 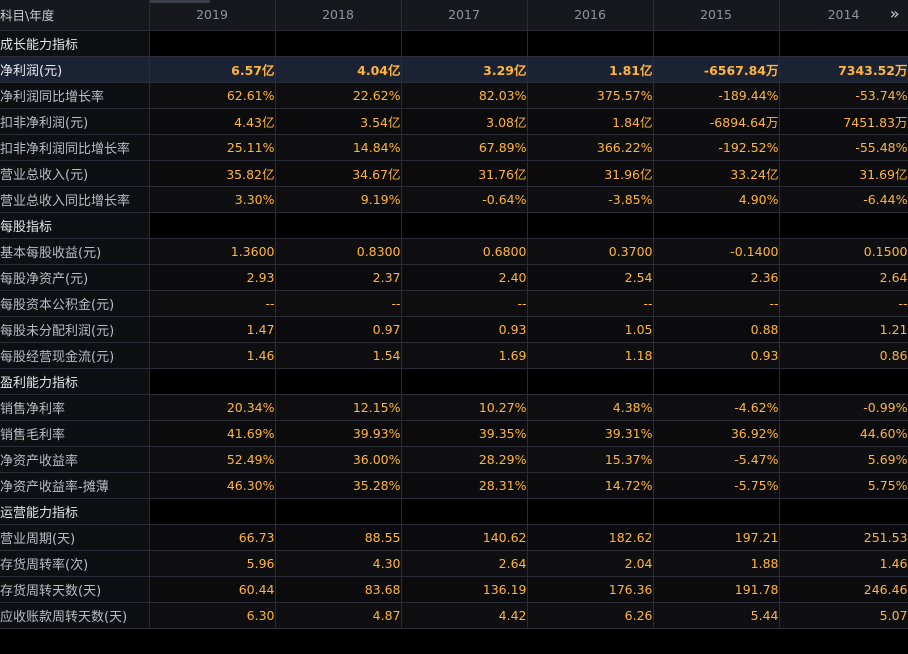 What do you see at coordinates (338, 459) in the screenshot?
I see `cell-value: 36.00%` at bounding box center [338, 459].